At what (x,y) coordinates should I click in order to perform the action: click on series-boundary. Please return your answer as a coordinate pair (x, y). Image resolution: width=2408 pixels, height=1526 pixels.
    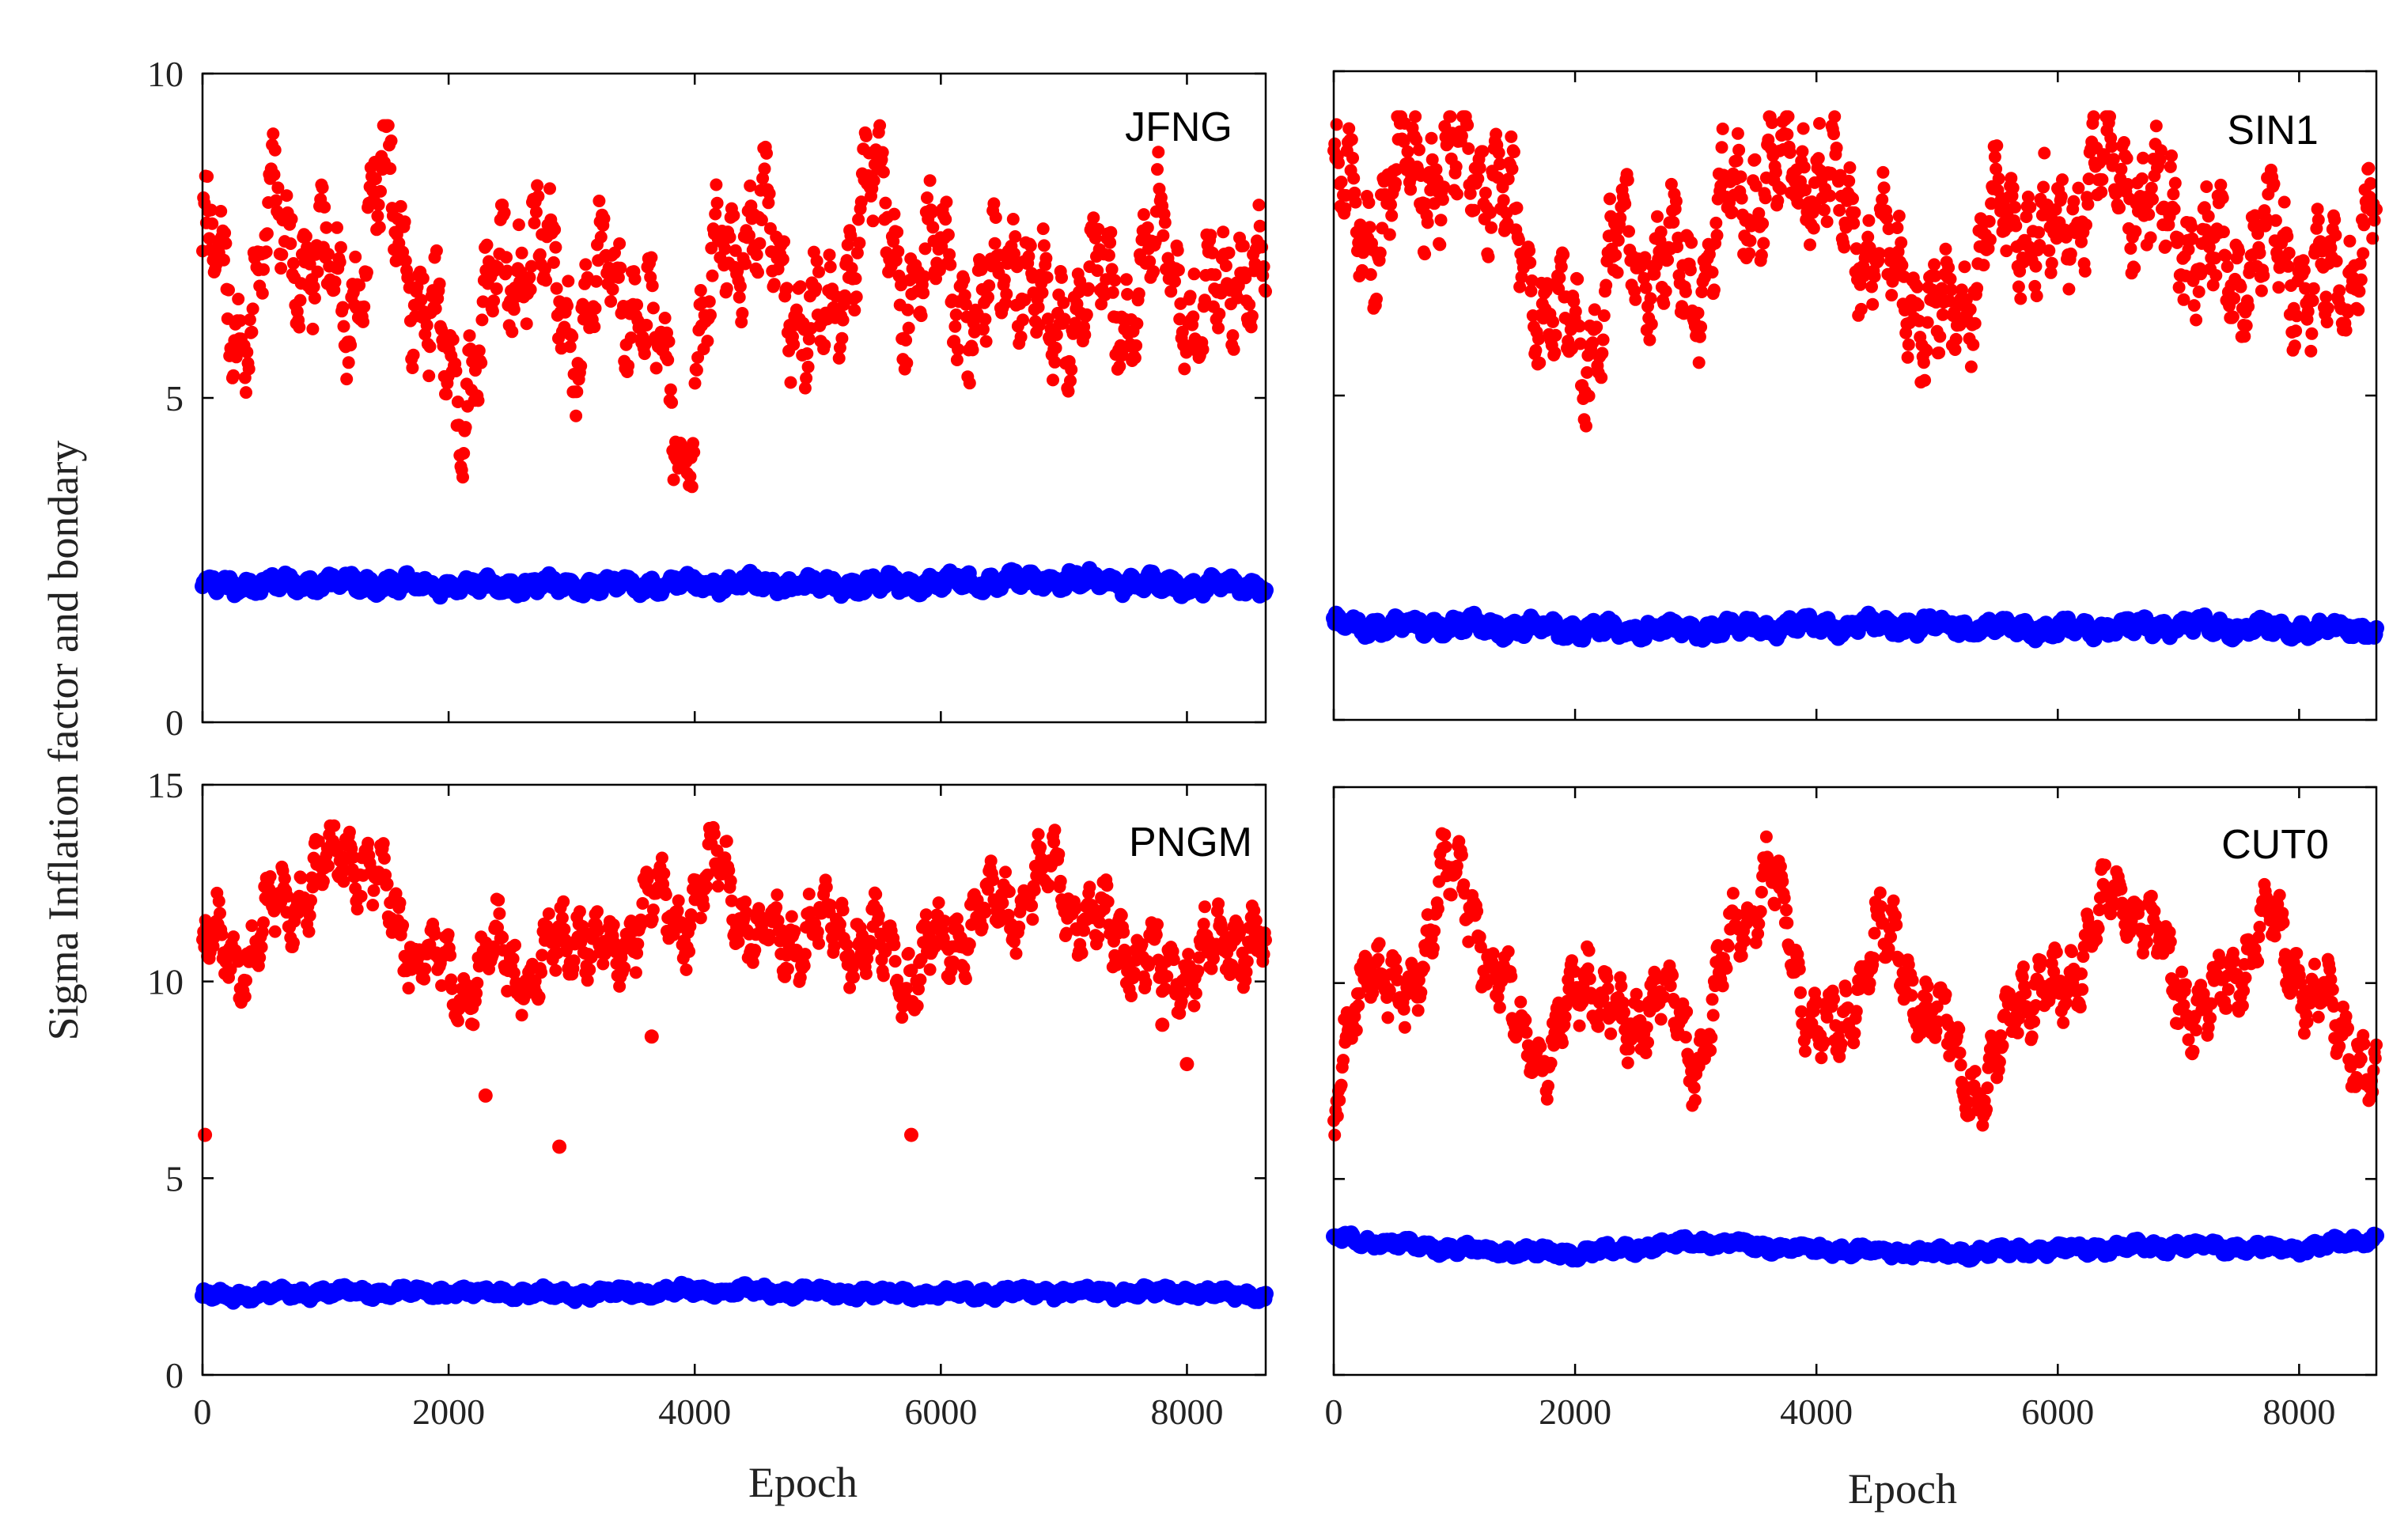
    Looking at the image, I should click on (734, 583).